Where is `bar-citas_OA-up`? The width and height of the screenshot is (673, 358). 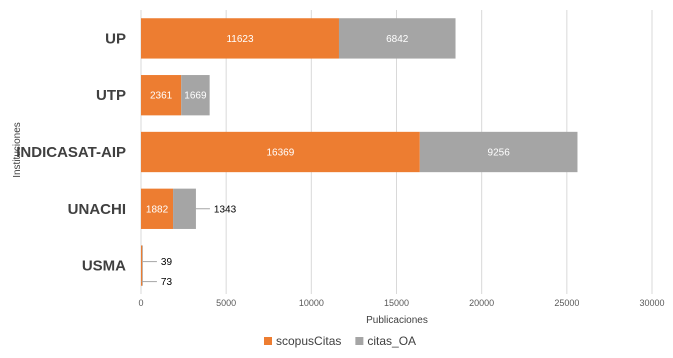 bar-citas_OA-up is located at coordinates (397, 38).